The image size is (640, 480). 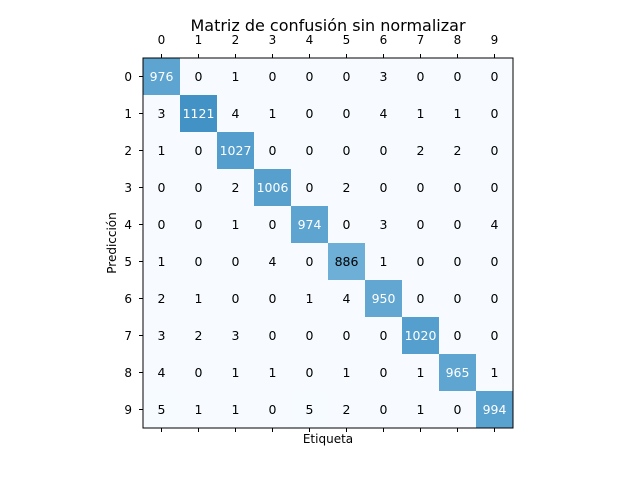 I want to click on x-axis-label: Etiqueta, so click(x=328, y=439).